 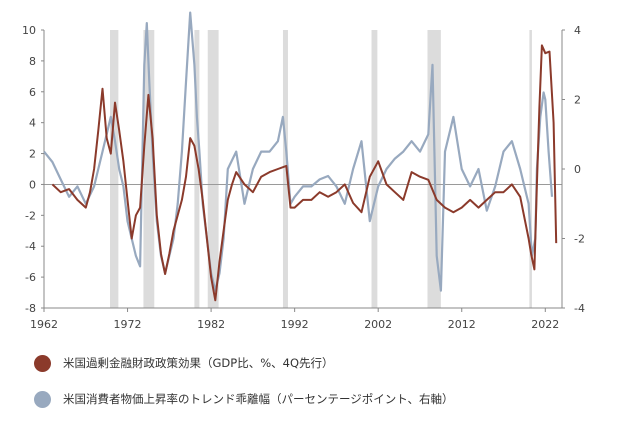 What do you see at coordinates (378, 324) in the screenshot?
I see `x-tick-label: 2002` at bounding box center [378, 324].